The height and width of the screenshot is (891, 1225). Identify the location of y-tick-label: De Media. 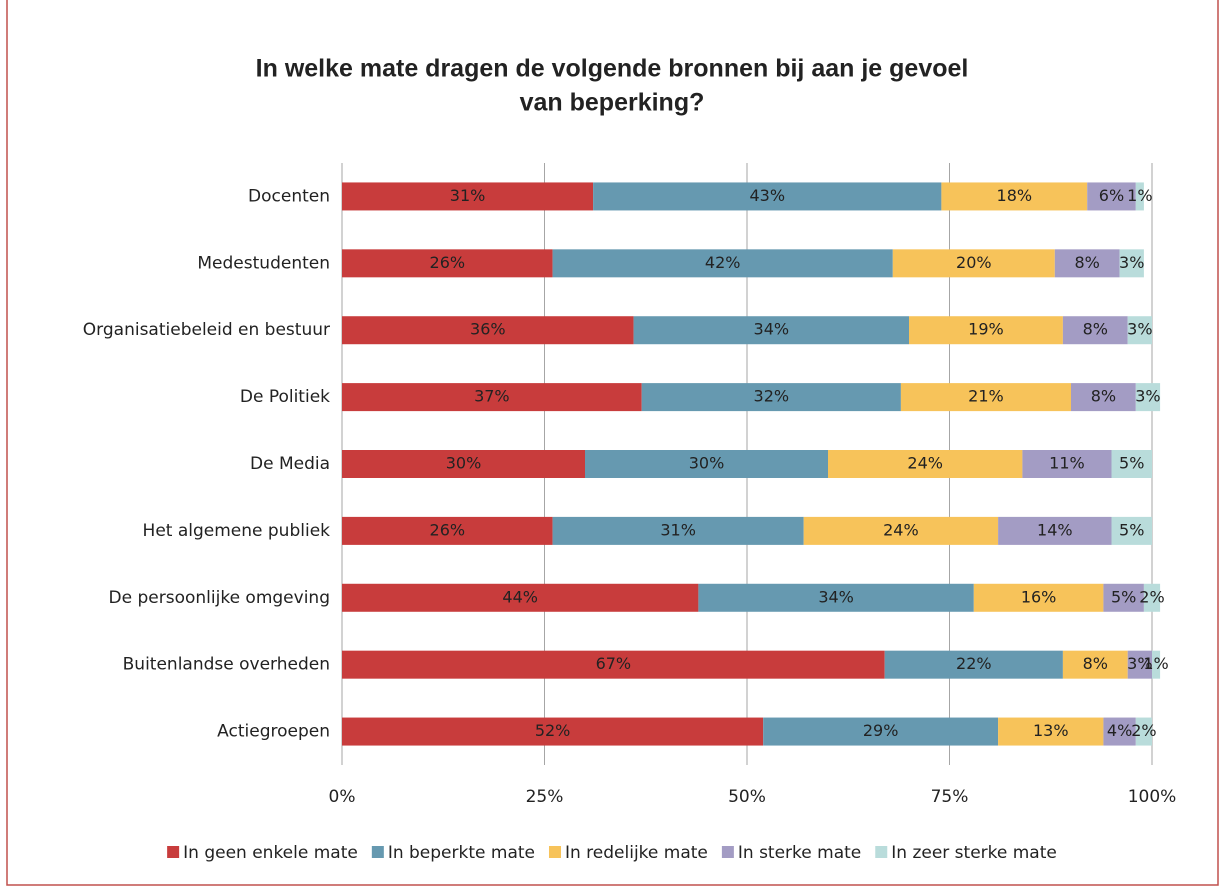
(290, 464).